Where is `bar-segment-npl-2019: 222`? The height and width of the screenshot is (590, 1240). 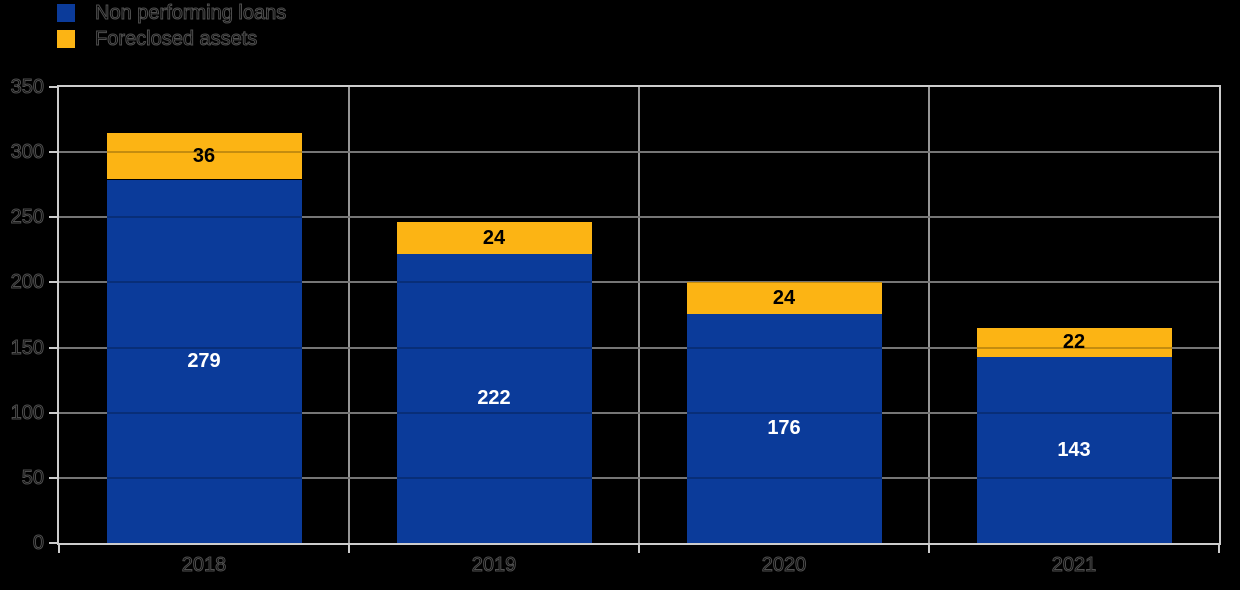 bar-segment-npl-2019: 222 is located at coordinates (494, 398).